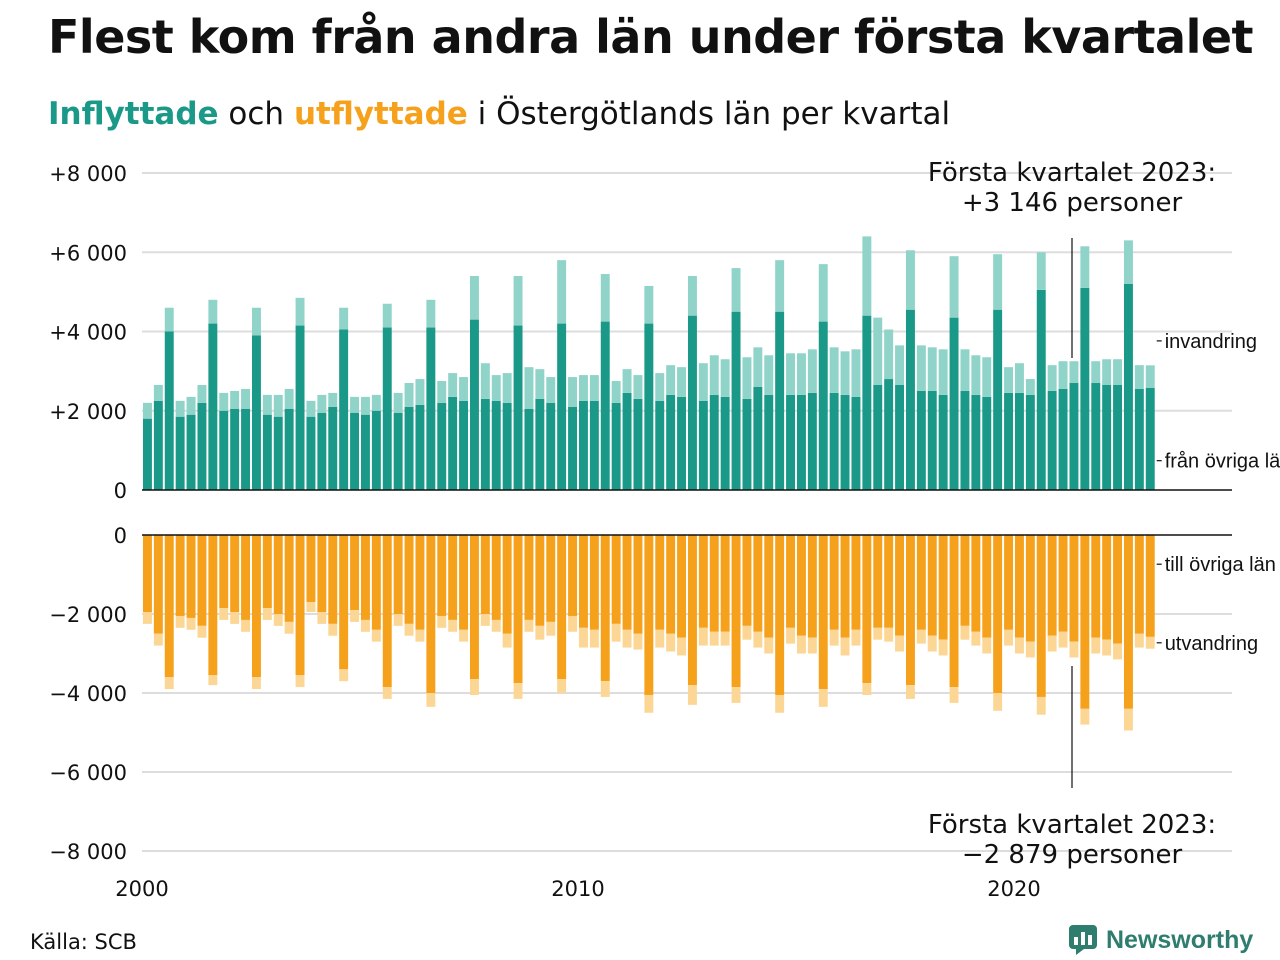  Describe the element at coordinates (88, 615) in the screenshot. I see `y-tick-label-bottom: −2 000` at that location.